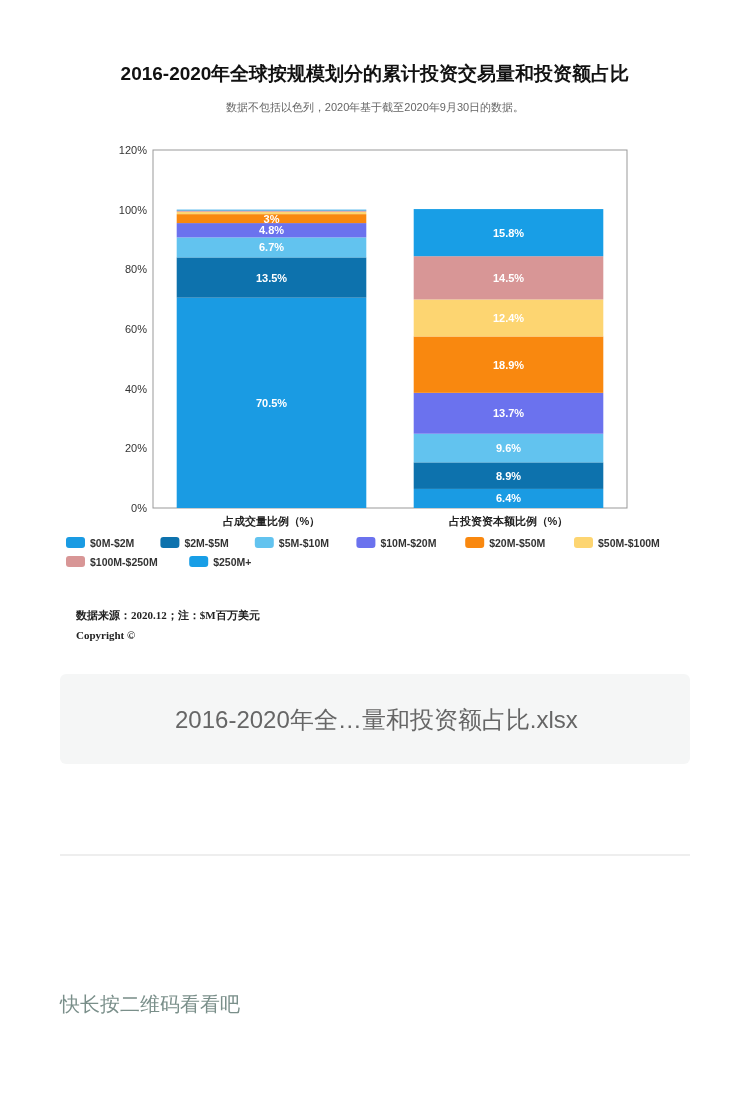 The image size is (750, 1105). Describe the element at coordinates (139, 508) in the screenshot. I see `y-tick-label: 0%` at that location.